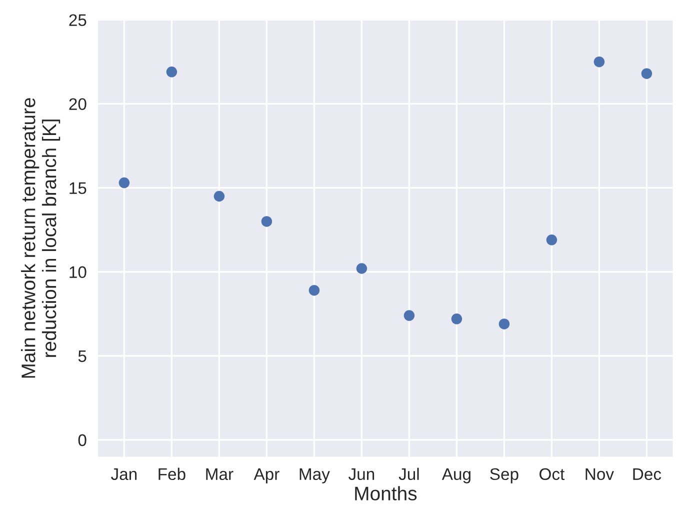  I want to click on x-tick-label: Jan, so click(124, 474).